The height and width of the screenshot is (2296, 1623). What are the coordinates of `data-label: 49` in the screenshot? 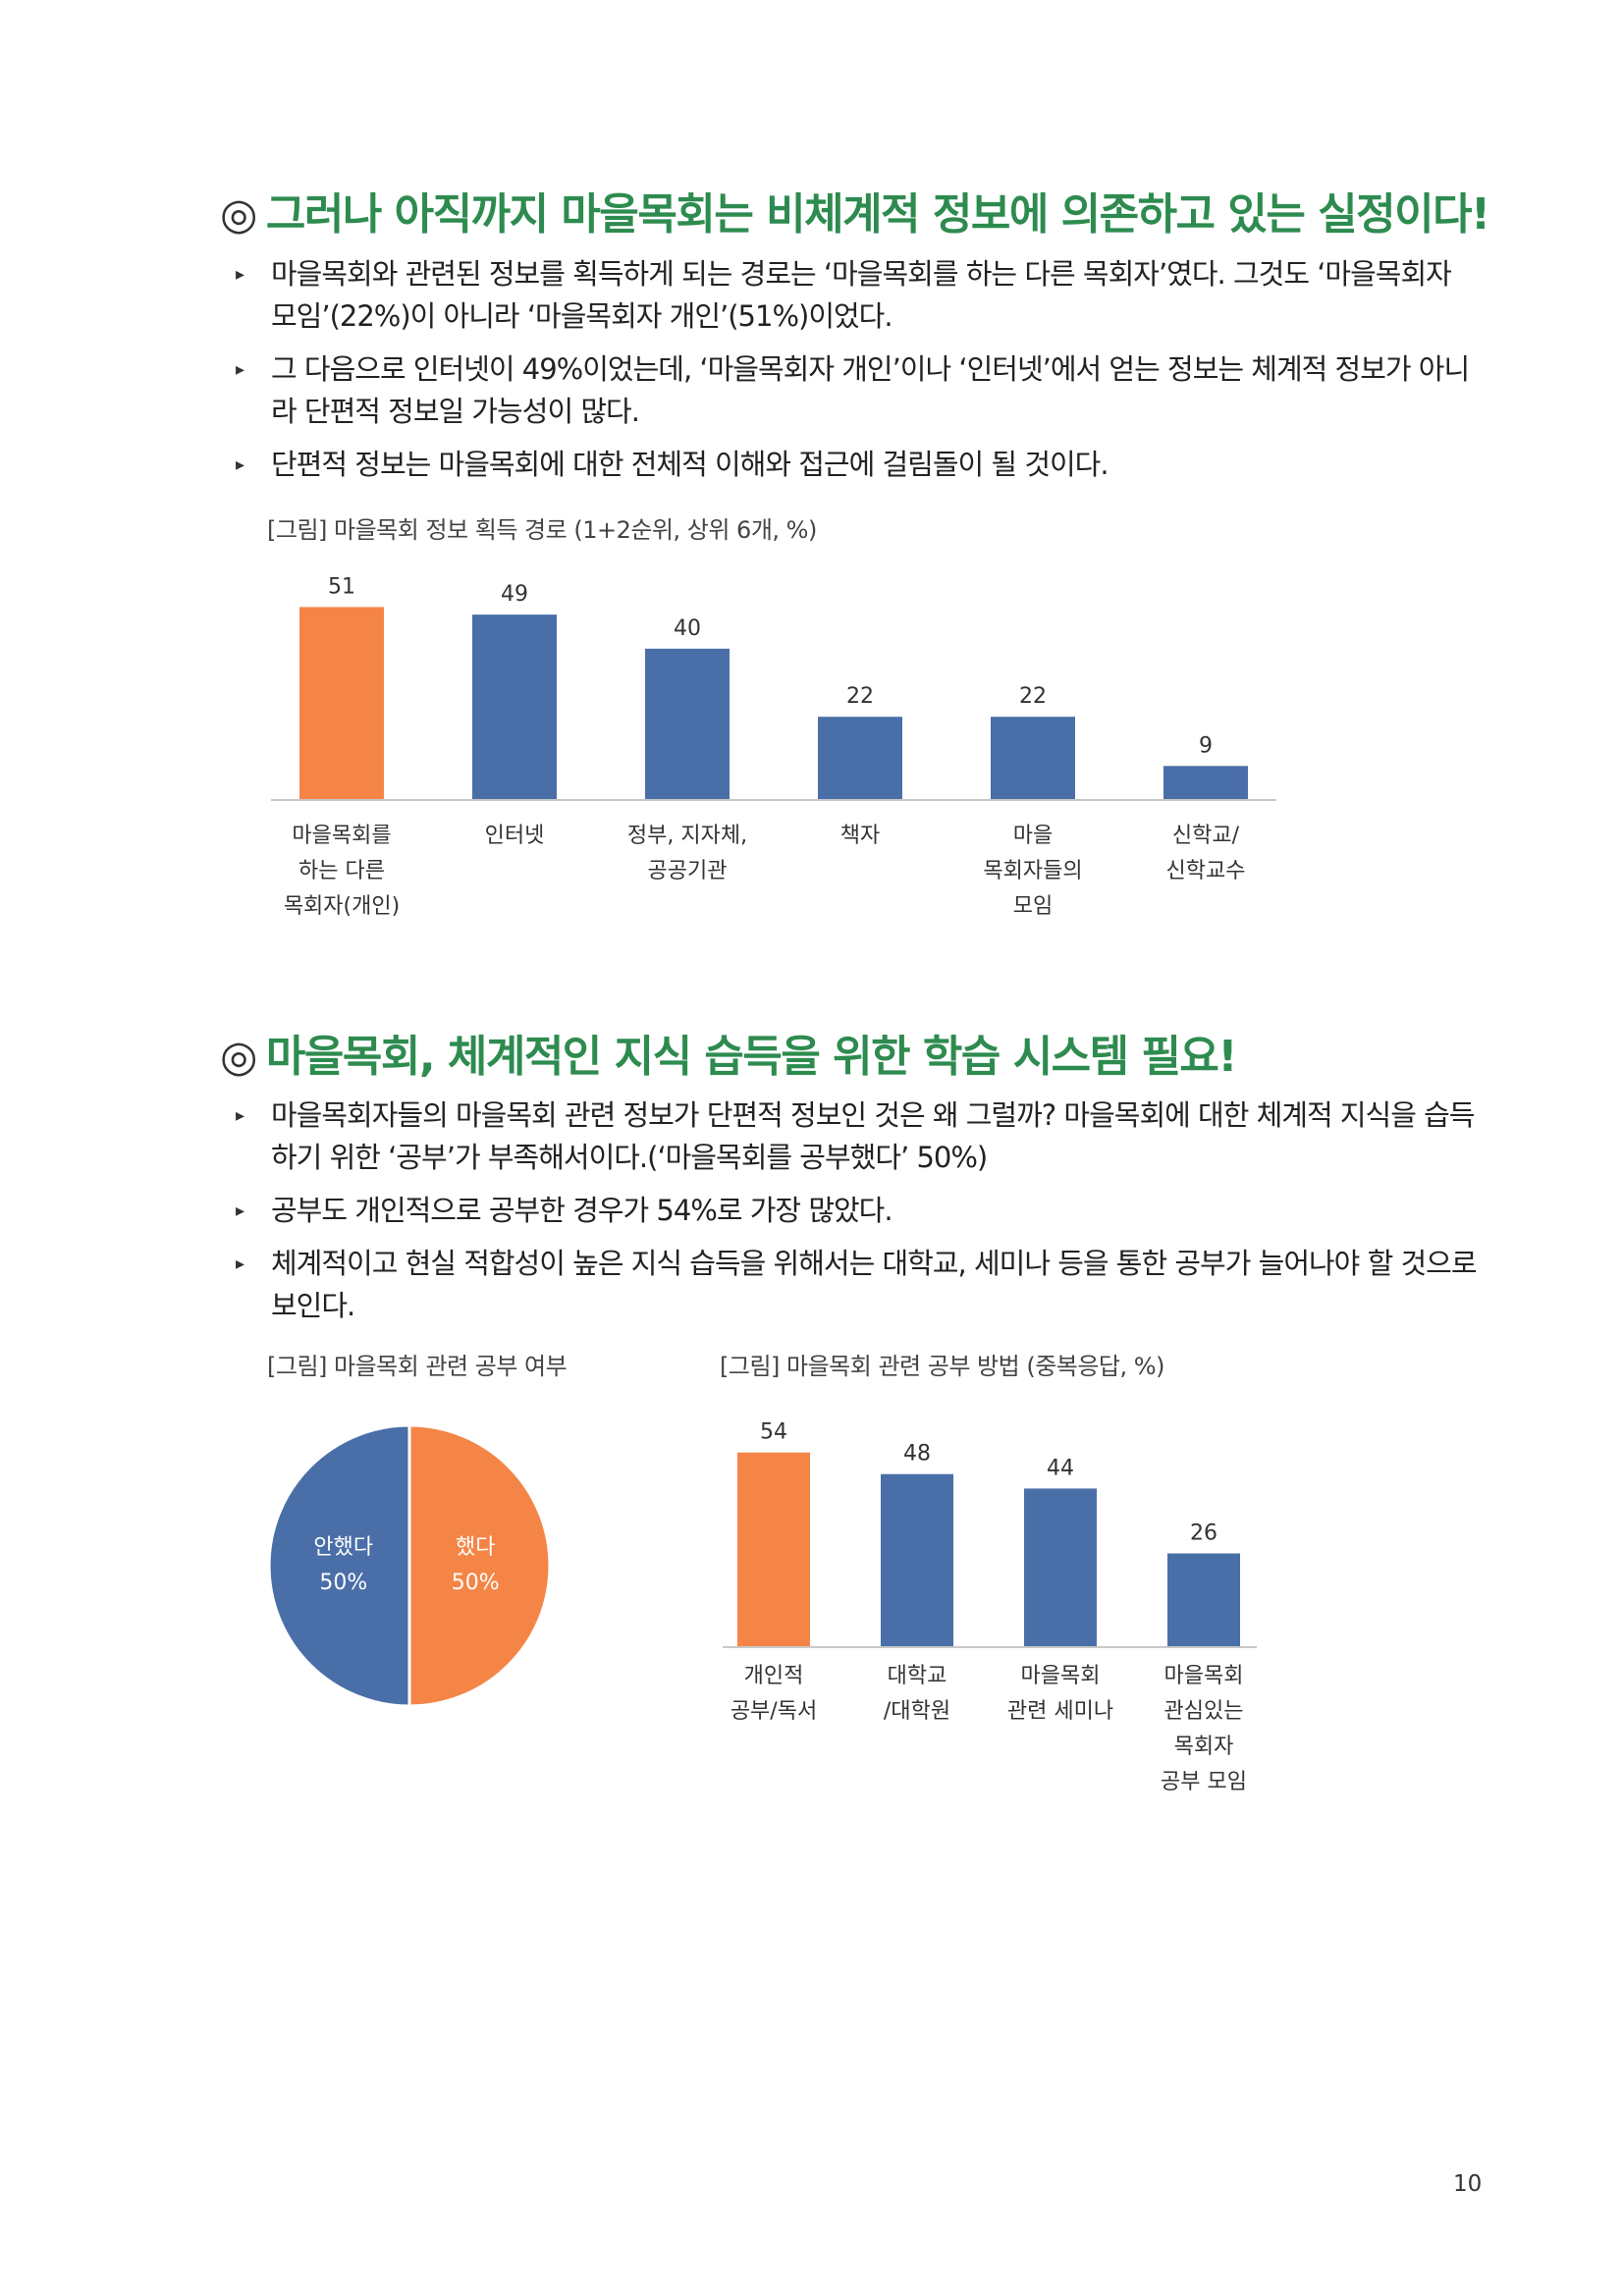 It's located at (515, 595).